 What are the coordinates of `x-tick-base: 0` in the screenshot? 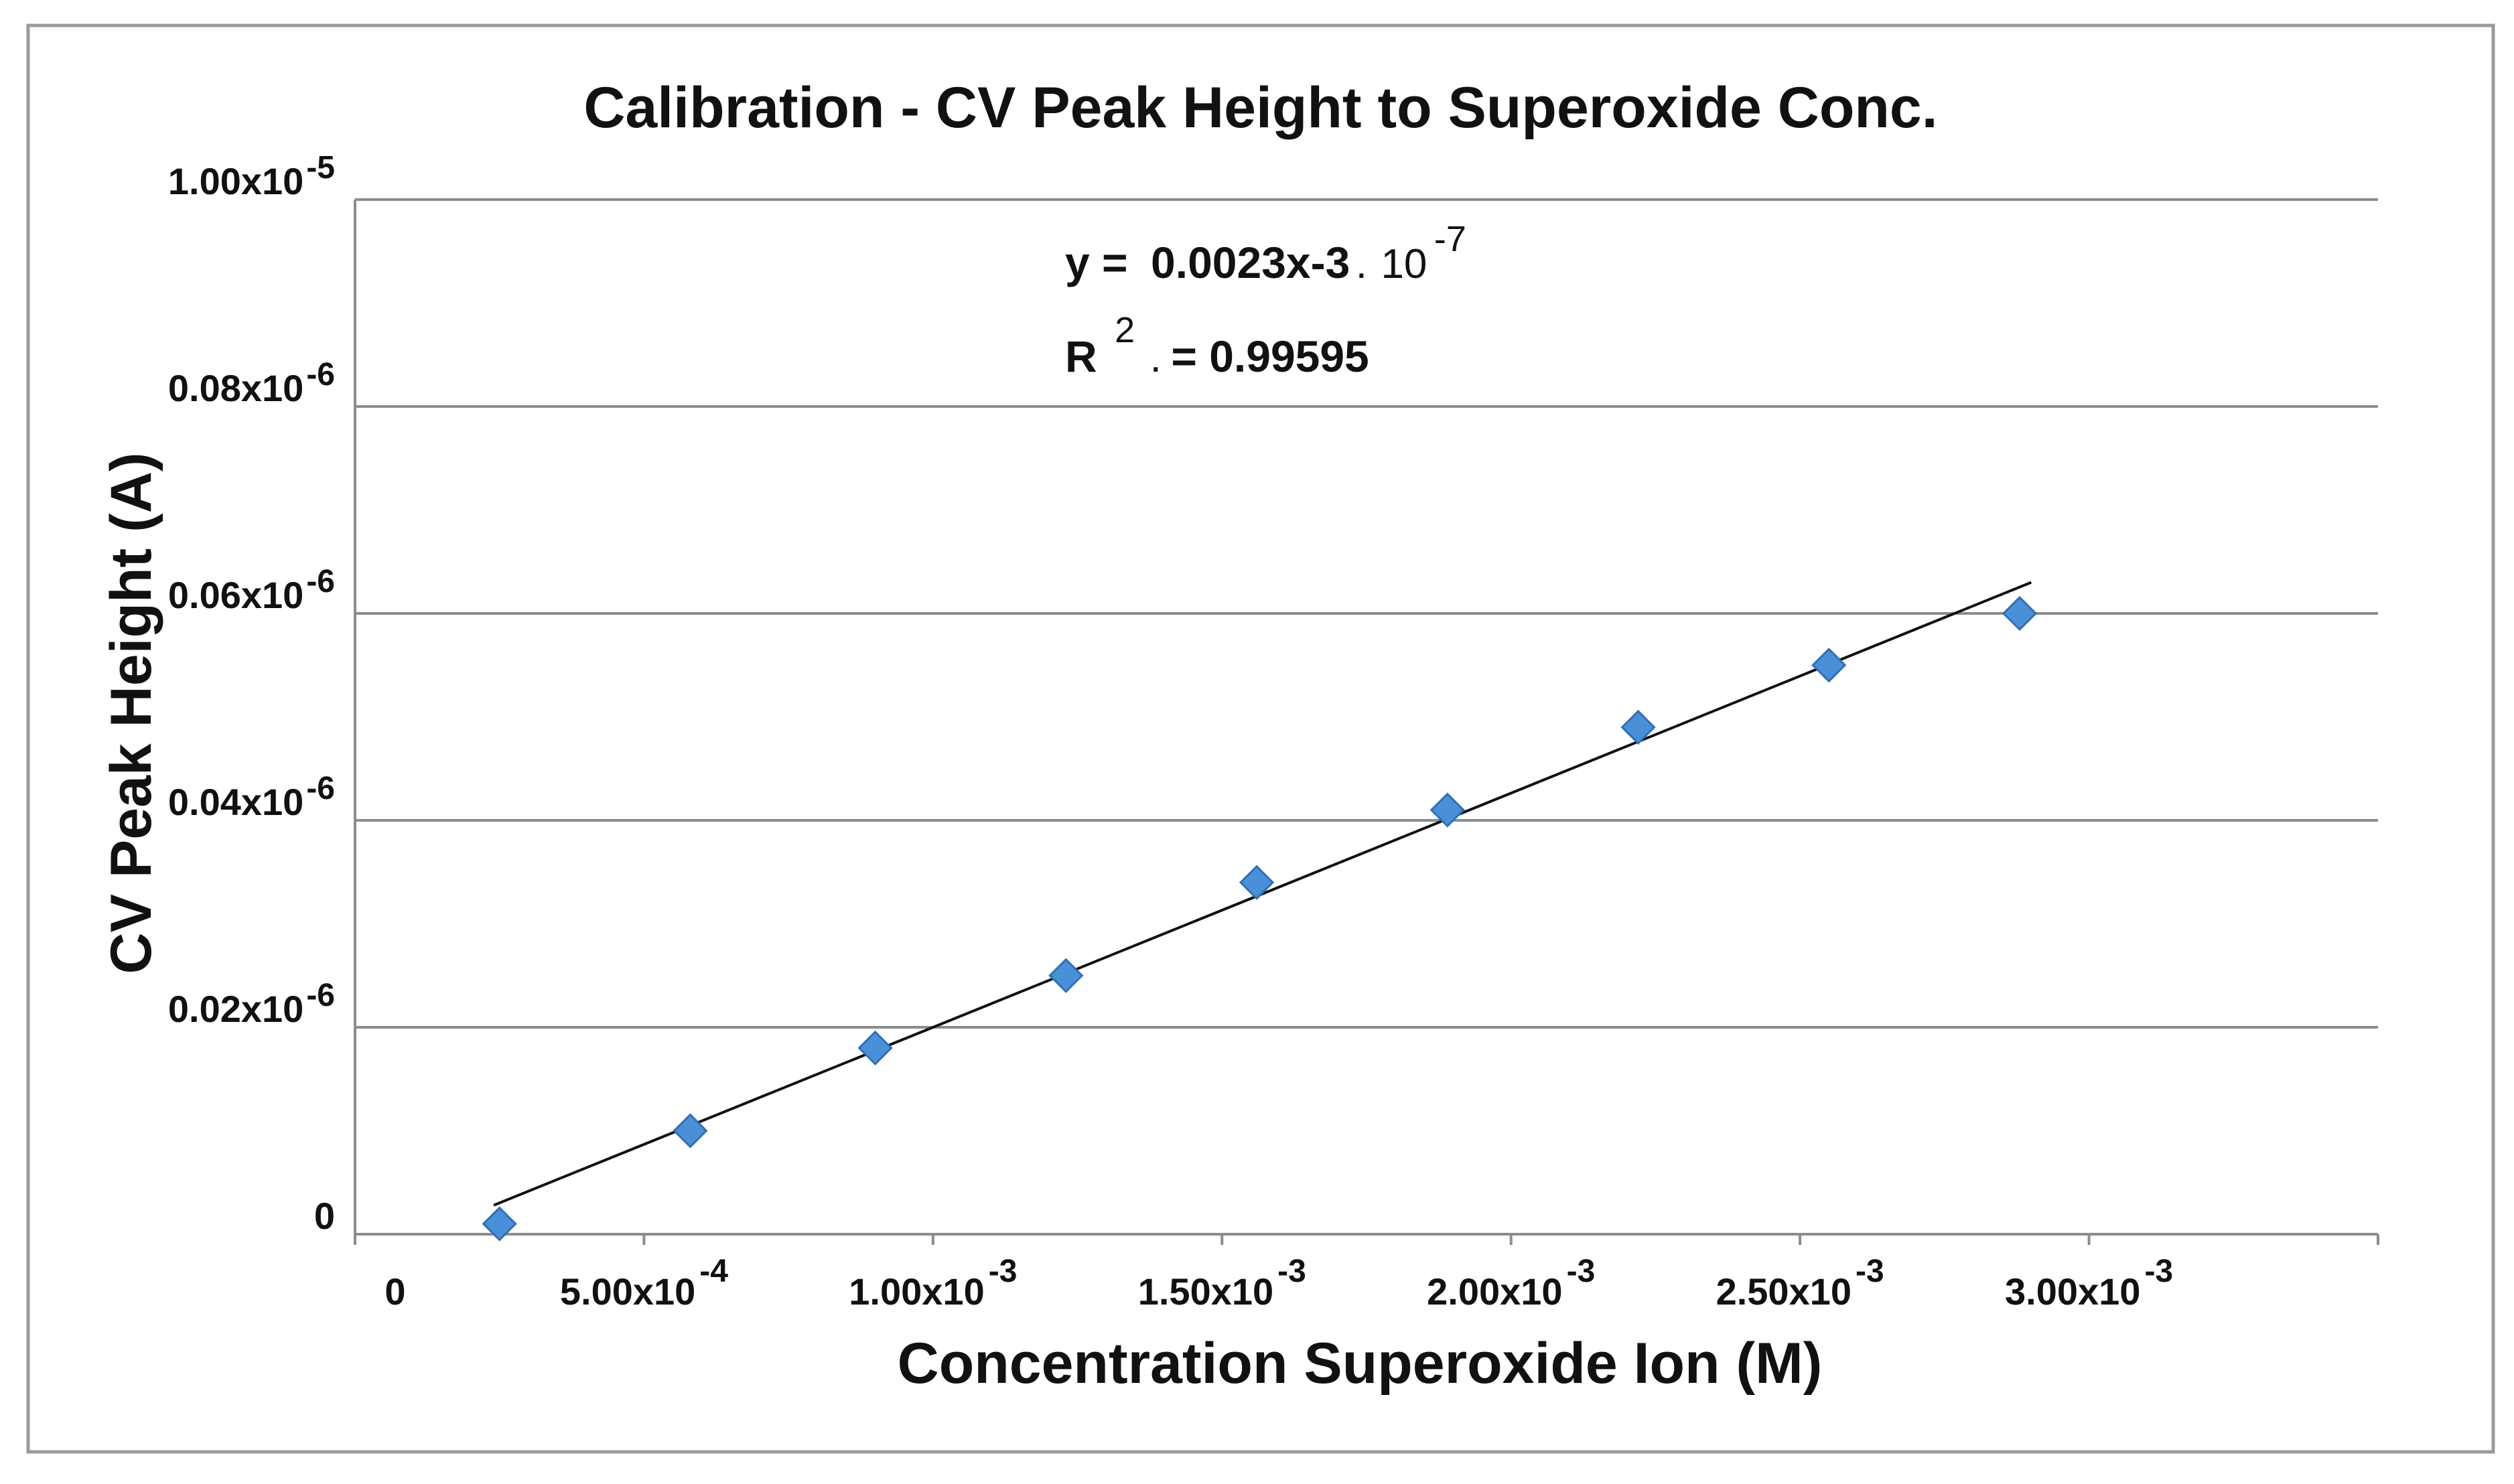 It's located at (395, 1291).